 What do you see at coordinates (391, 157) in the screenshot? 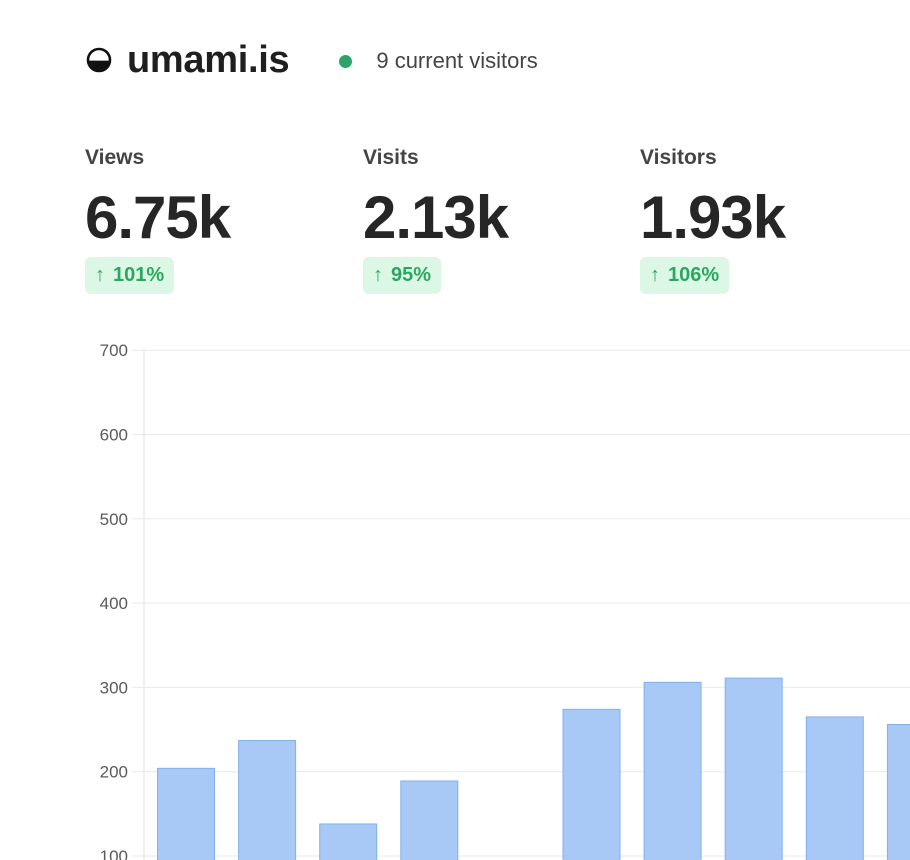
I see `metric-label: Visits` at bounding box center [391, 157].